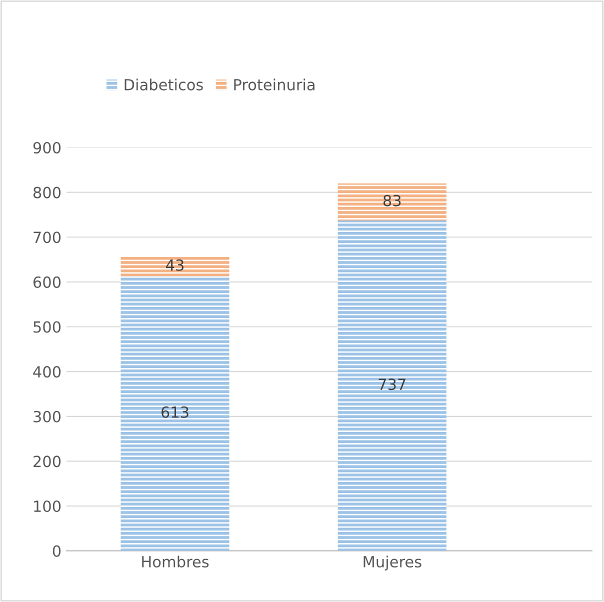 This screenshot has height=602, width=604. What do you see at coordinates (393, 563) in the screenshot?
I see `x-tick-label: Mujeres` at bounding box center [393, 563].